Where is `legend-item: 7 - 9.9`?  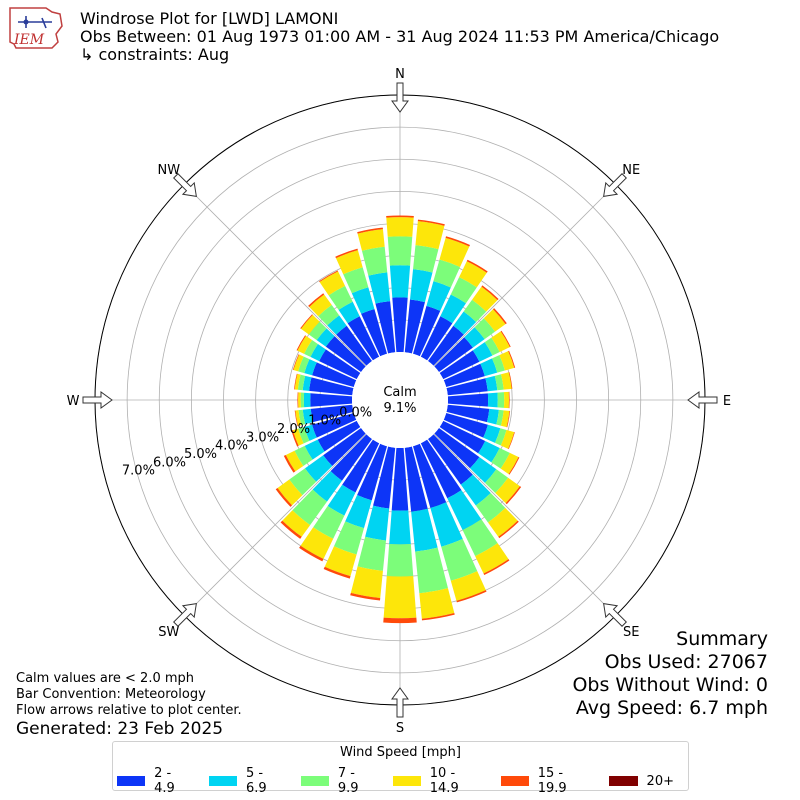 legend-item: 7 - 9.9 is located at coordinates (339, 781).